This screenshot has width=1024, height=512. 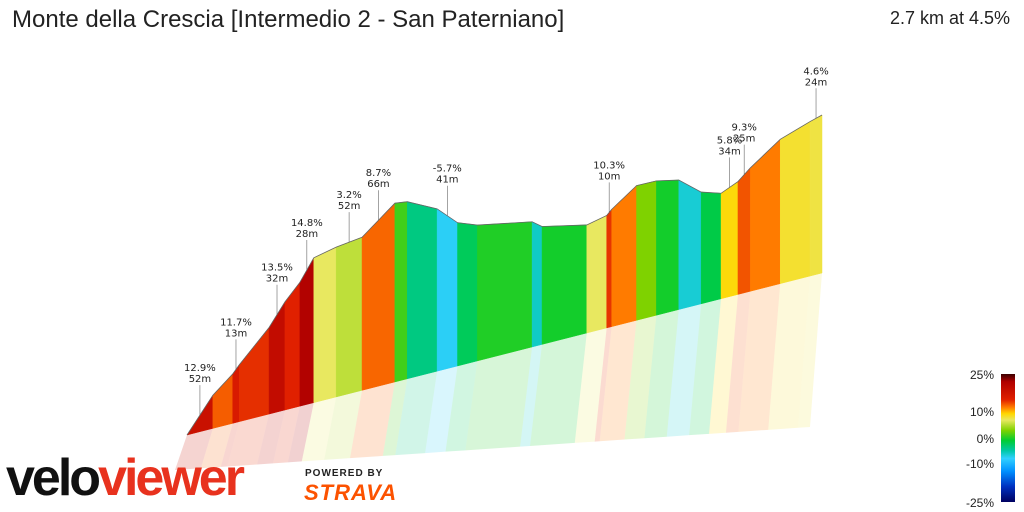 I want to click on legend-label-10: 10%, so click(x=981, y=412).